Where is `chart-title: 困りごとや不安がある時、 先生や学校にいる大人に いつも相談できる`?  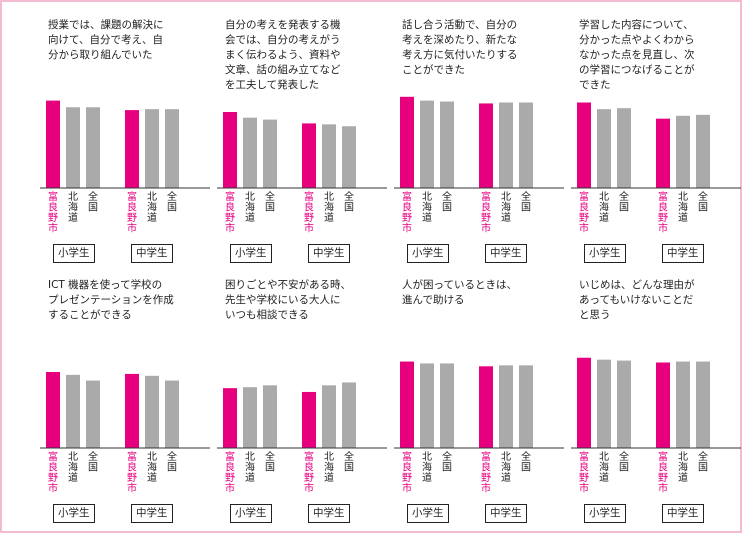
chart-title: 困りごとや不安がある時、 先生や学校にいる大人に いつも相談できる is located at coordinates (288, 300).